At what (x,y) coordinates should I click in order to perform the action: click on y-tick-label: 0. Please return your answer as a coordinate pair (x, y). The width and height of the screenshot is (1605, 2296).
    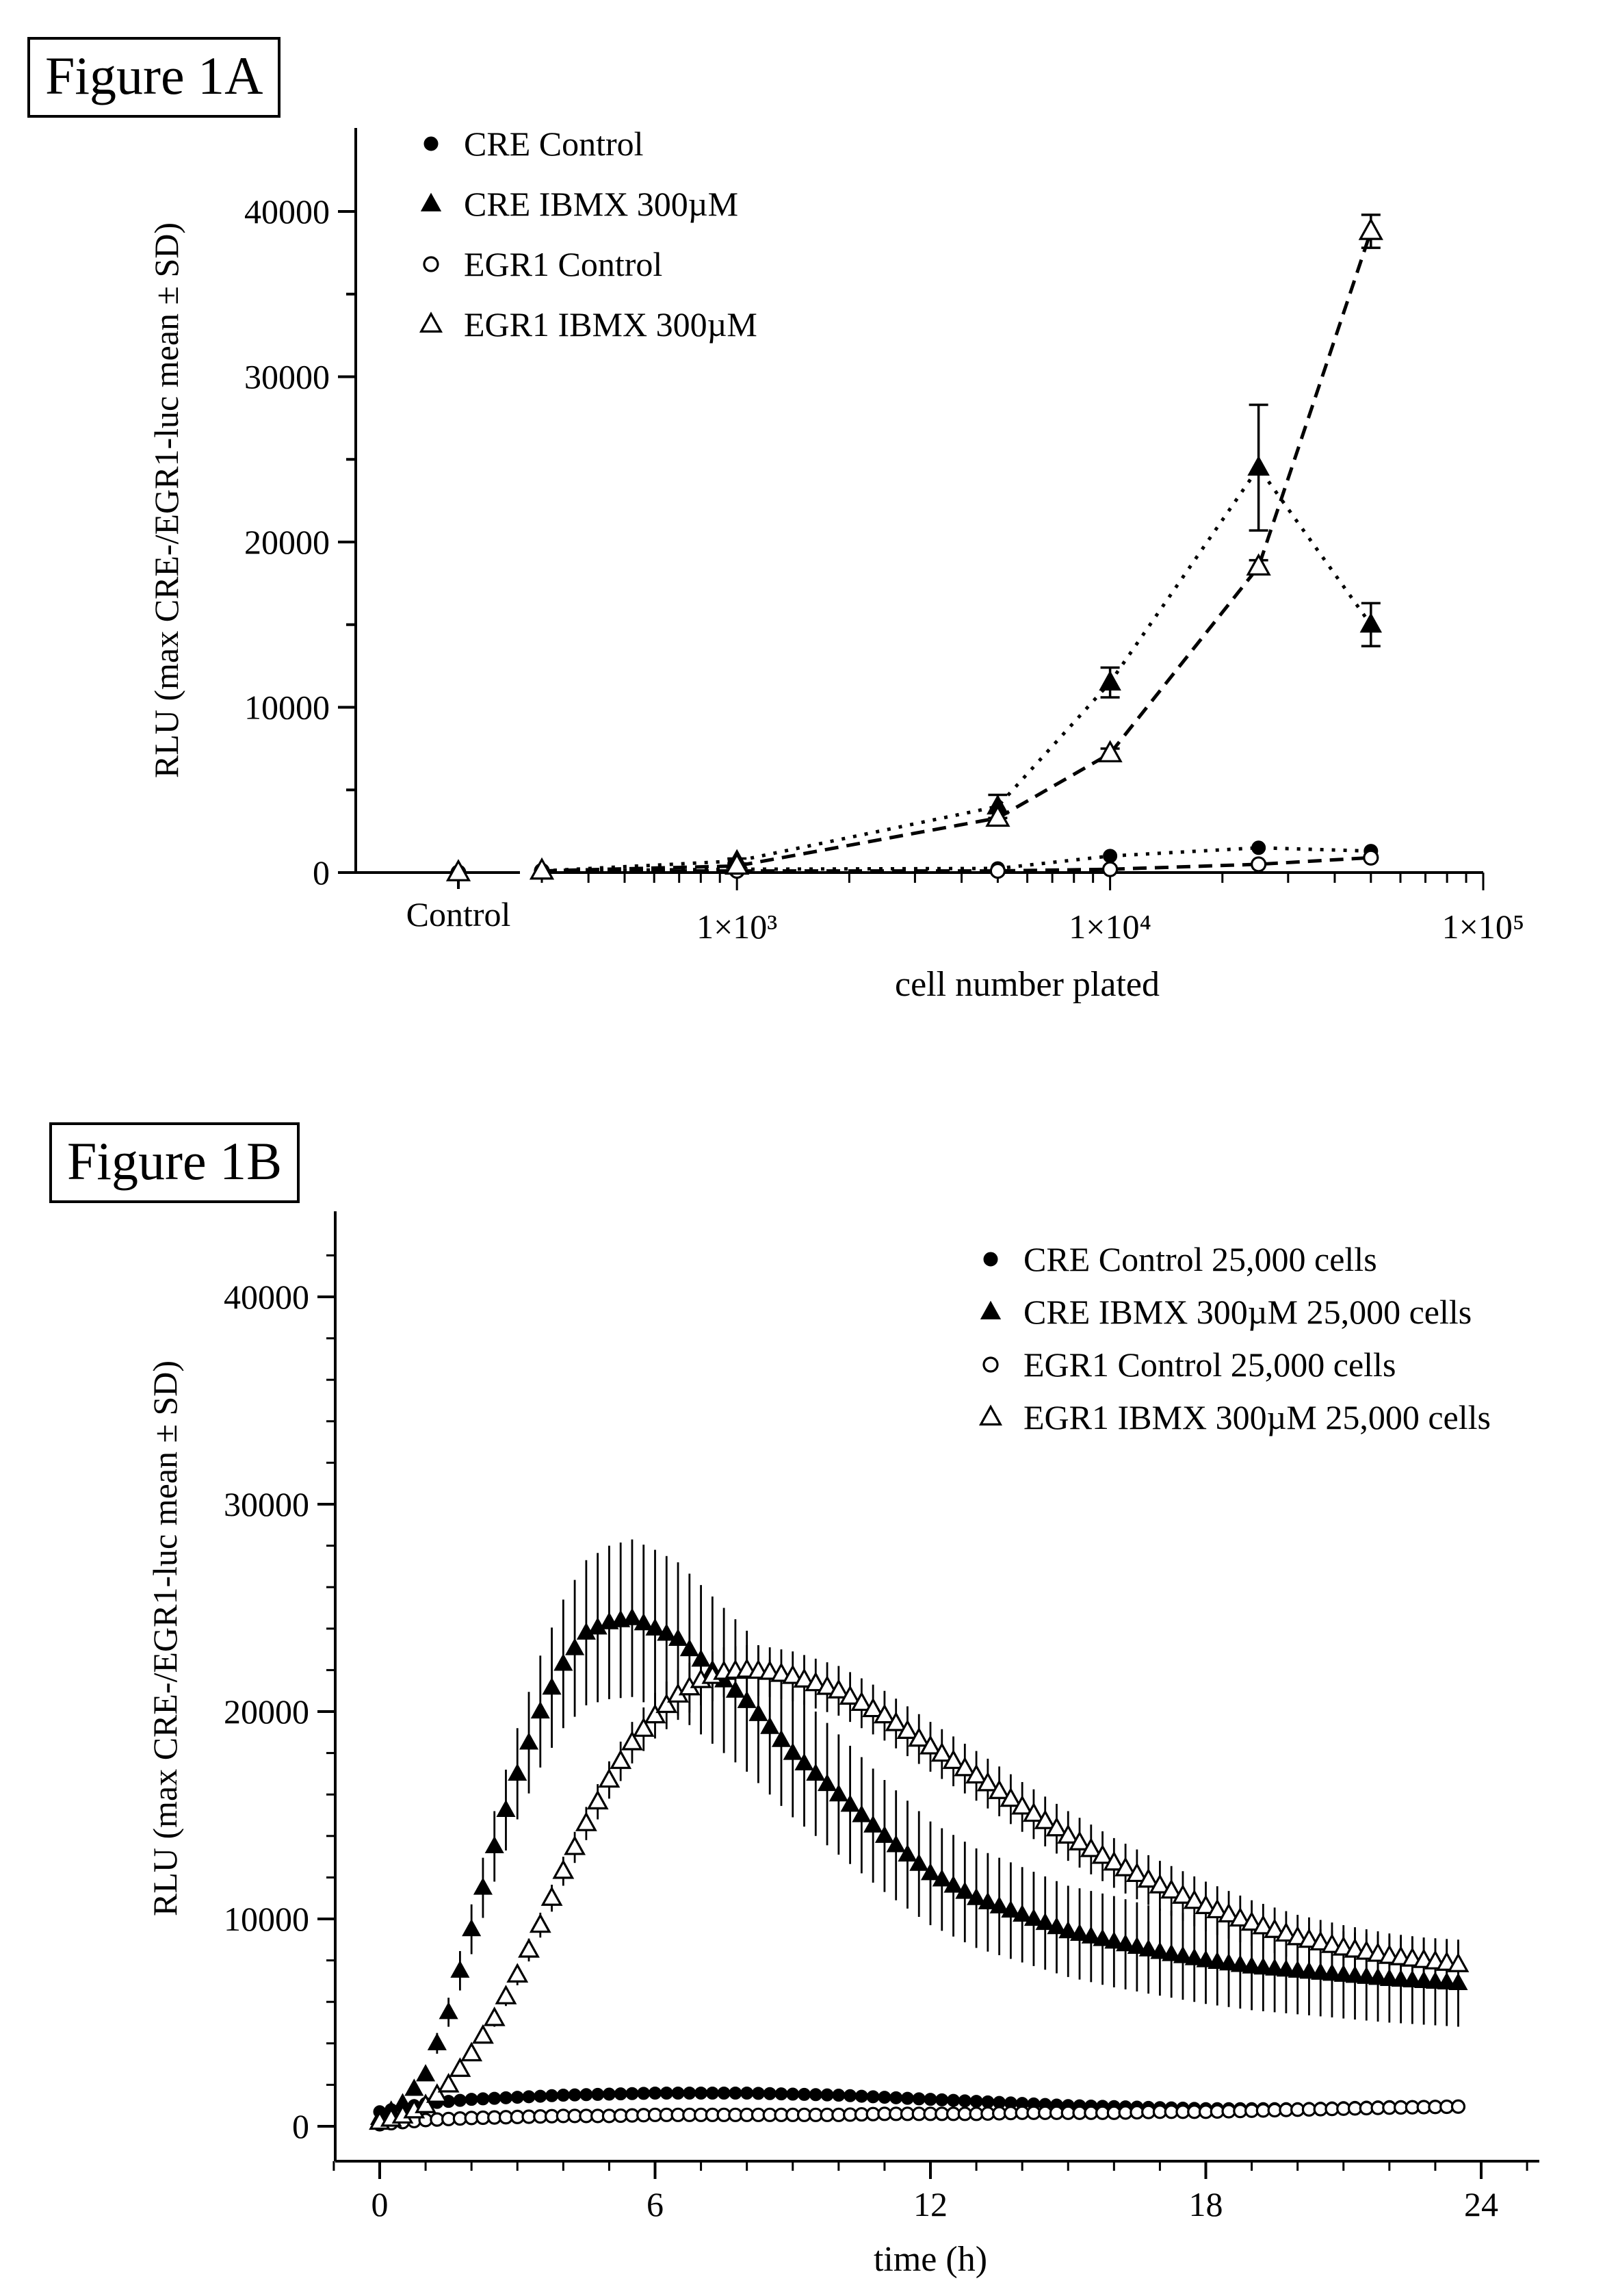
    Looking at the image, I should click on (300, 2126).